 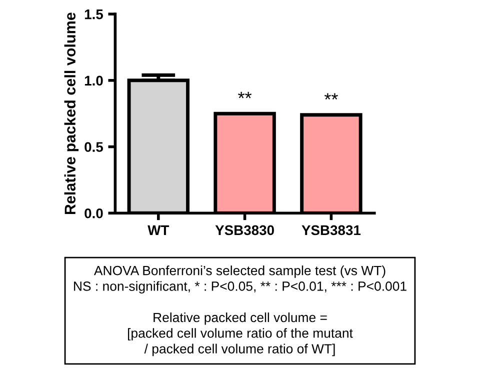 I want to click on x-tick-label: YSB3831, so click(x=331, y=230).